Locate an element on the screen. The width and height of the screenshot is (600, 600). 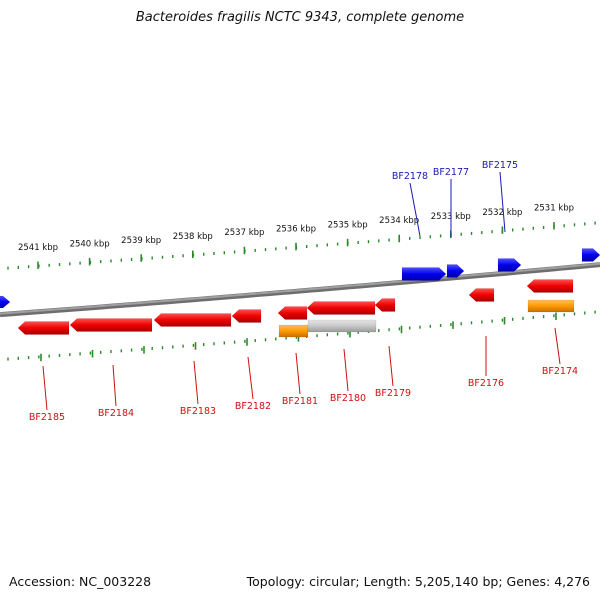
accession-text: Accession: NC_003228 is located at coordinates (80, 581).